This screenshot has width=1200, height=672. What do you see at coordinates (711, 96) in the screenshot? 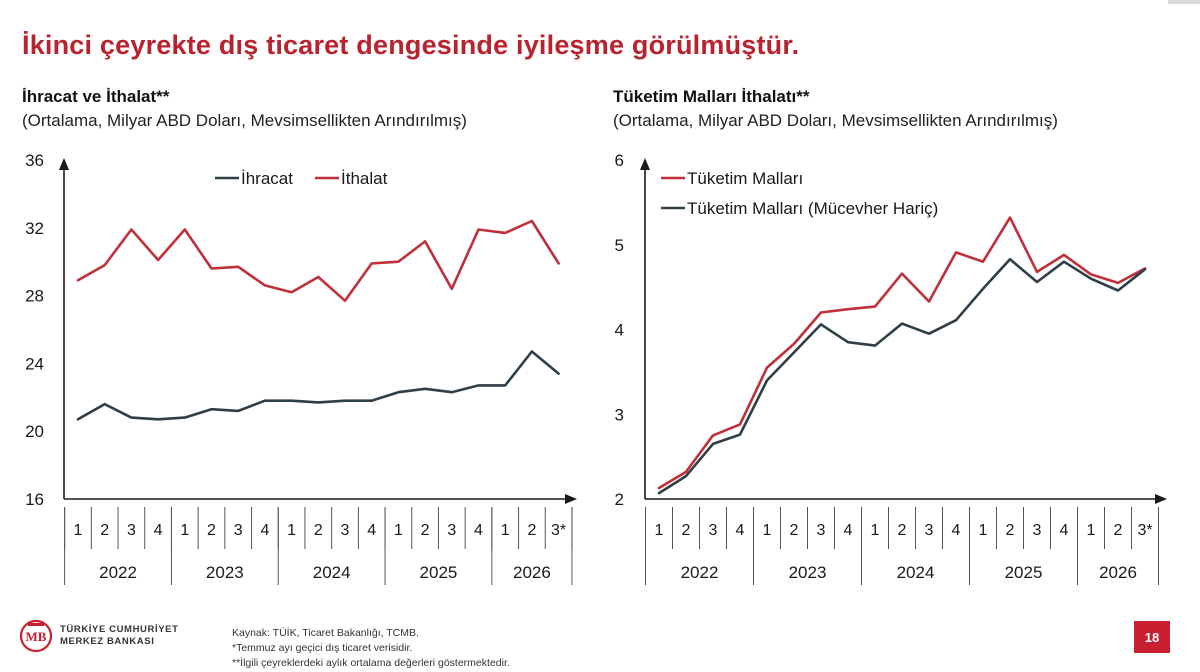
I see `right-chart-title: Tüketim Malları İthalatı**` at bounding box center [711, 96].